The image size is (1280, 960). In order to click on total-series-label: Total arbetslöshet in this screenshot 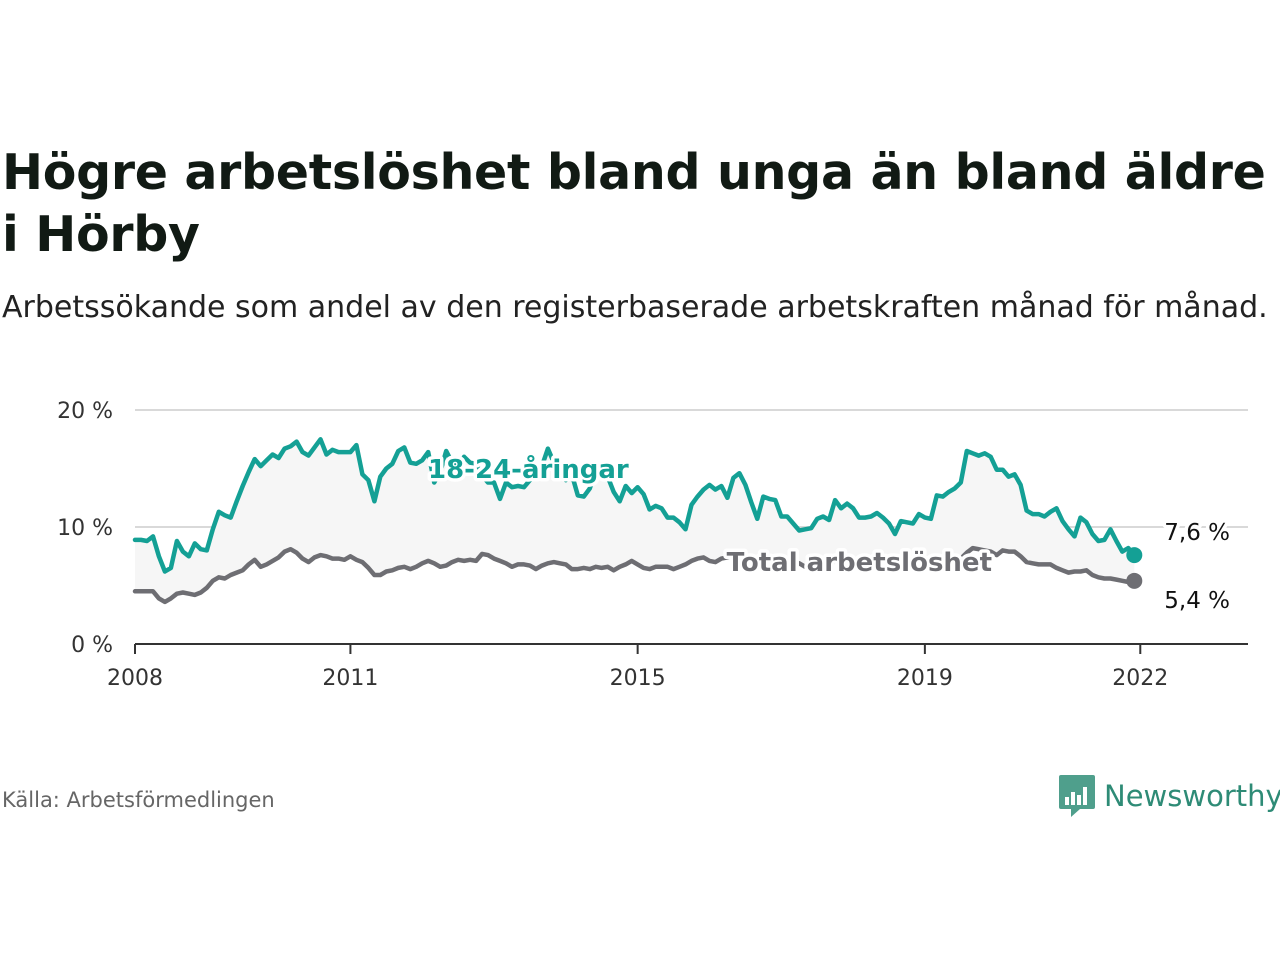, I will do `click(859, 563)`.